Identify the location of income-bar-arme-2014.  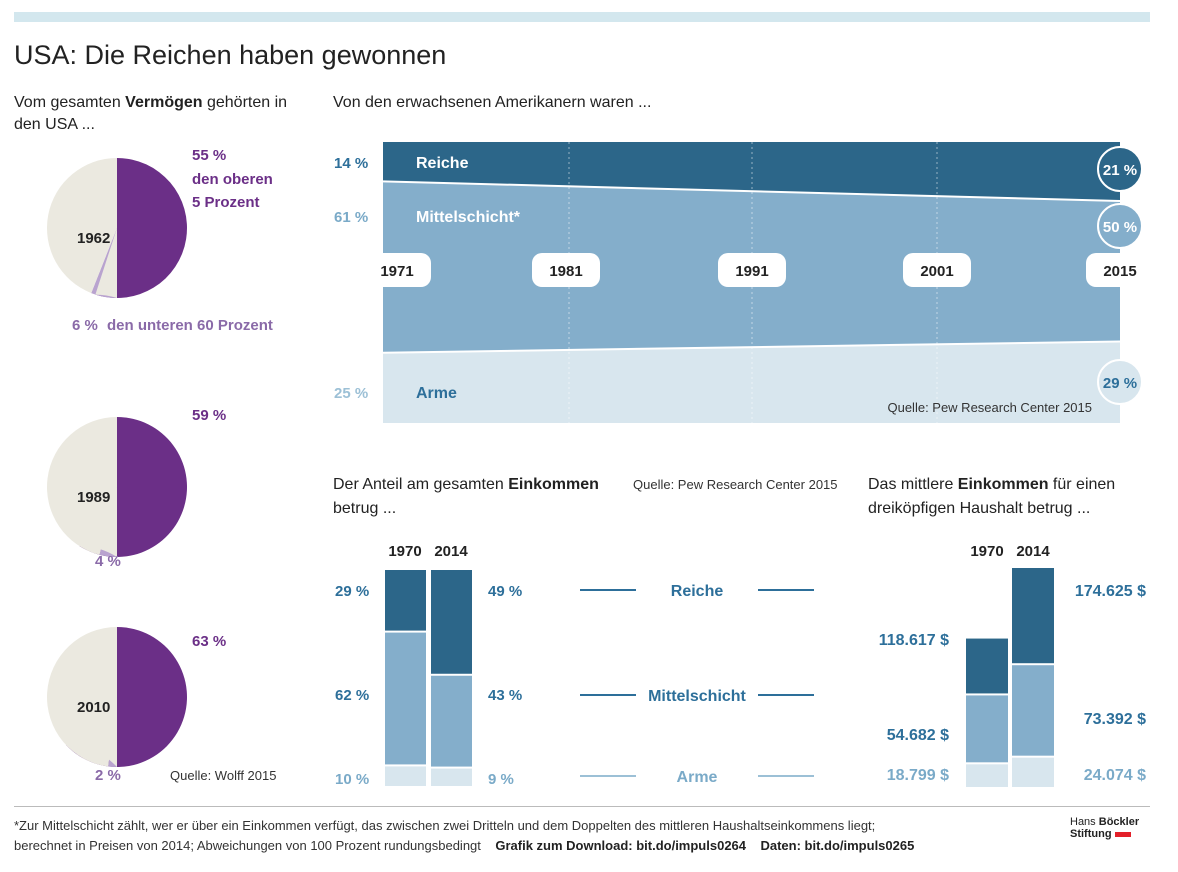
(1033, 772).